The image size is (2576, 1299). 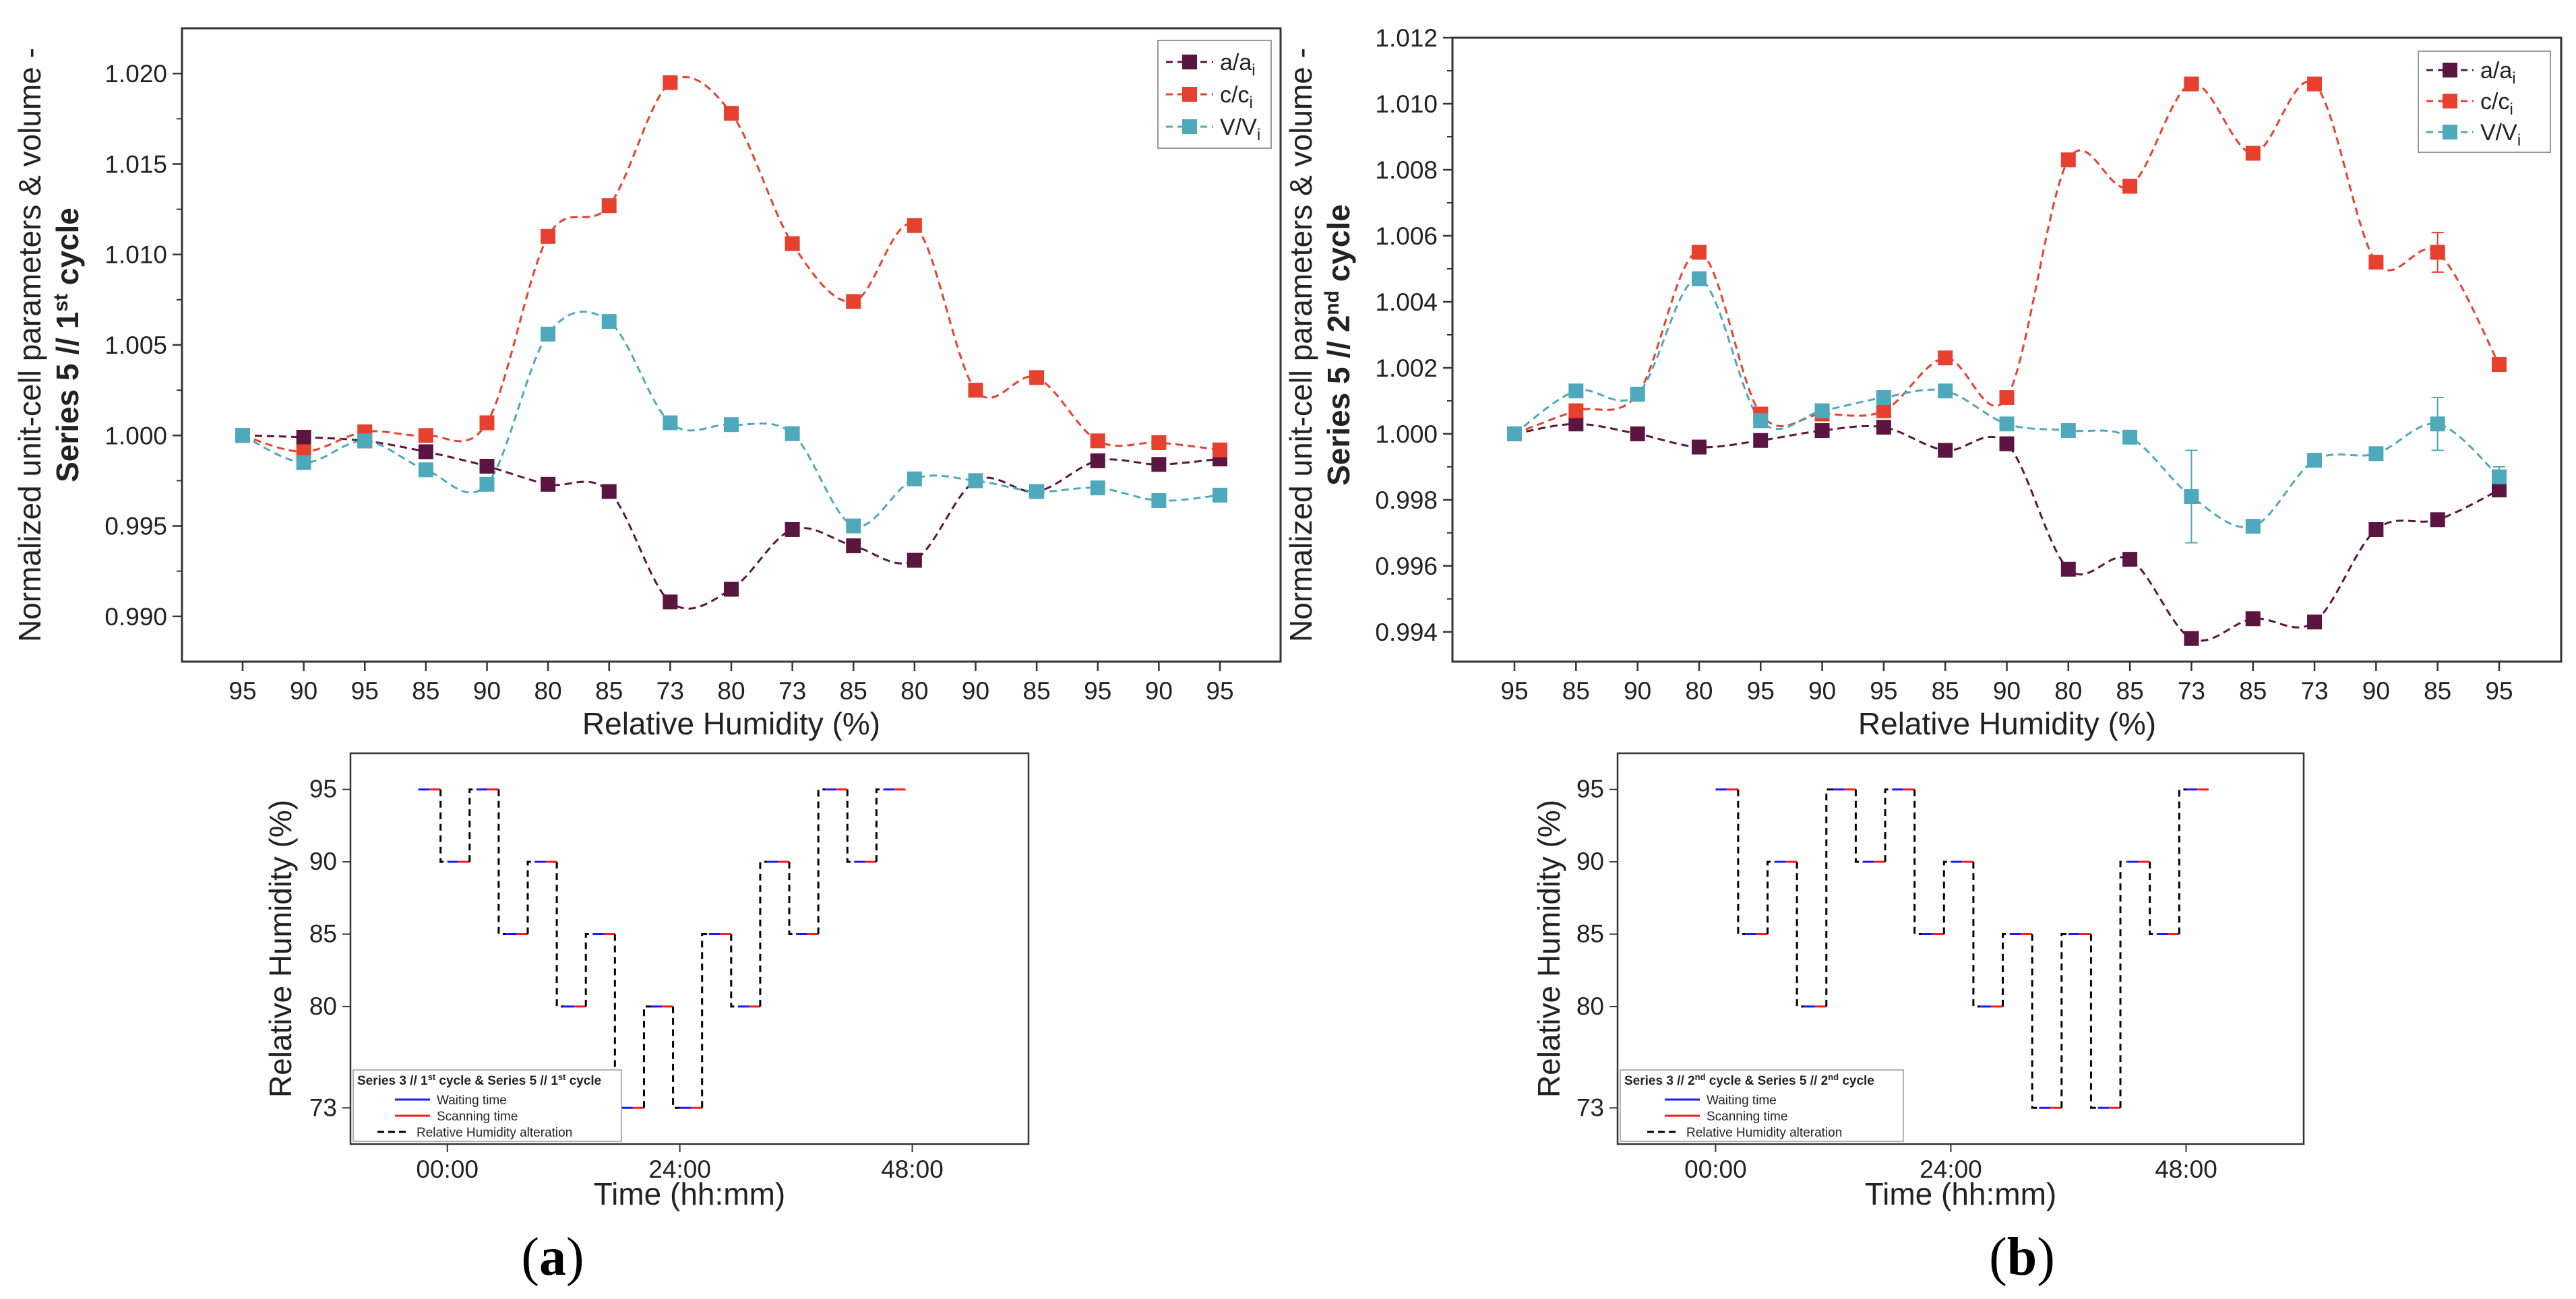 I want to click on legend-item-c: c/ci, so click(x=2470, y=104).